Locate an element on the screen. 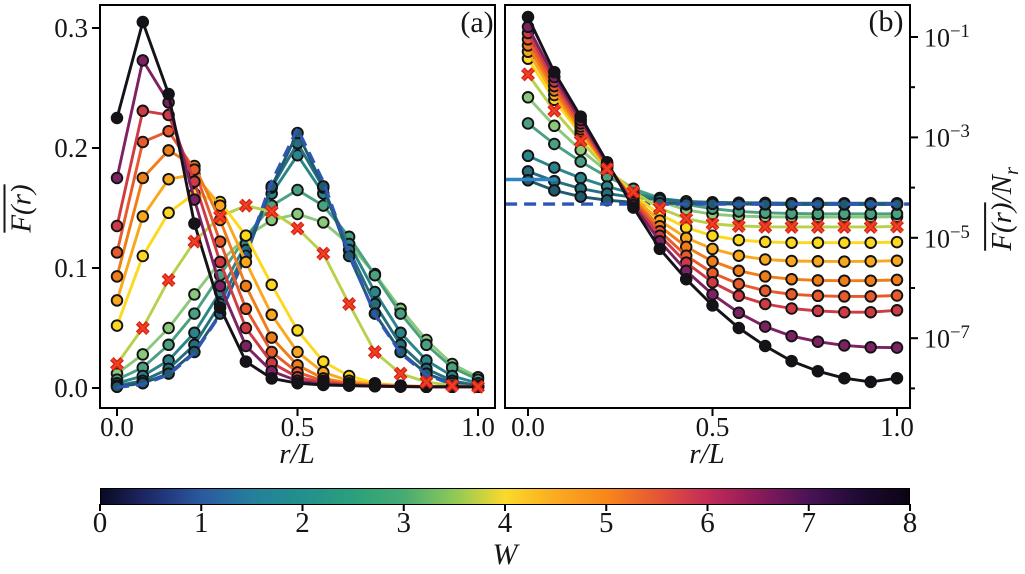 Image resolution: width=1025 pixels, height=574 pixels. colorbar-tick-label: 6 is located at coordinates (707, 523).